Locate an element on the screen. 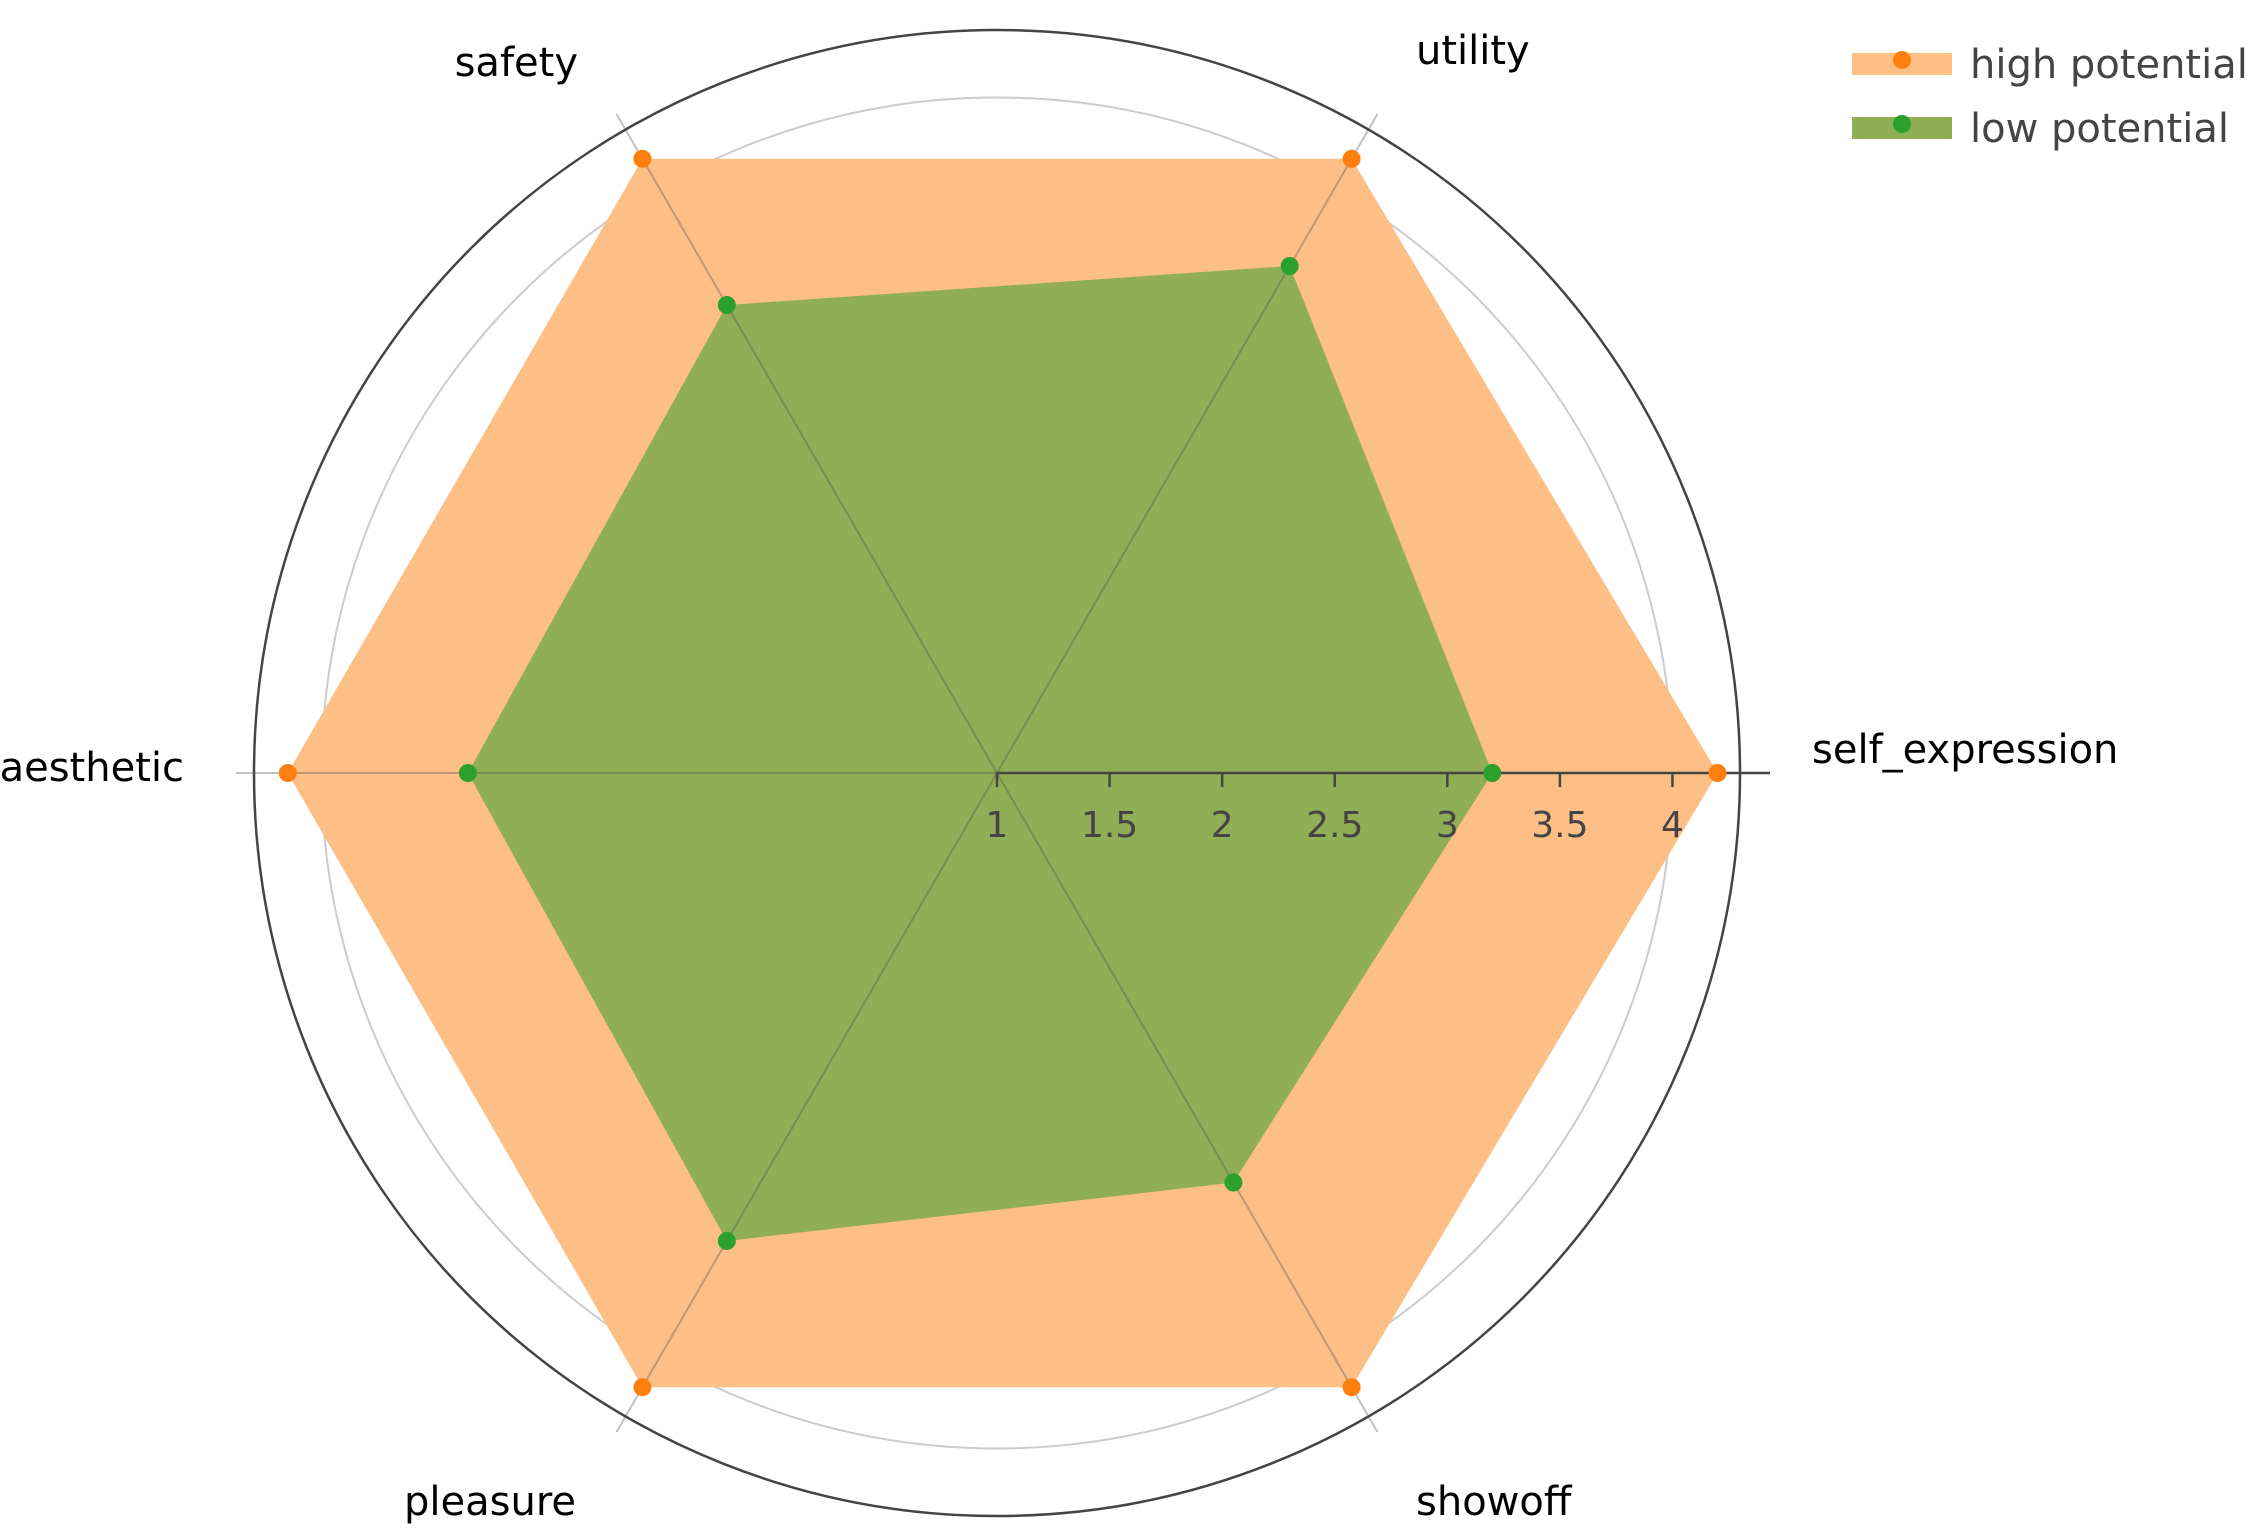 This screenshot has width=2251, height=1539. point-1-self_expression is located at coordinates (1492, 773).